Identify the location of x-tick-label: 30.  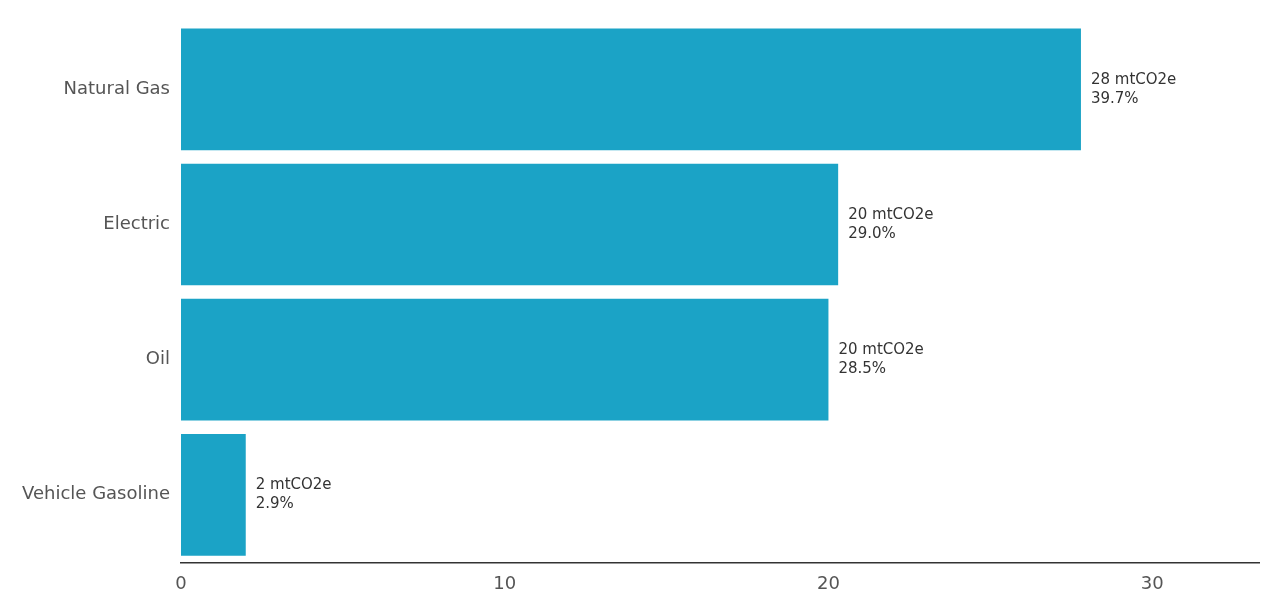
(1152, 582).